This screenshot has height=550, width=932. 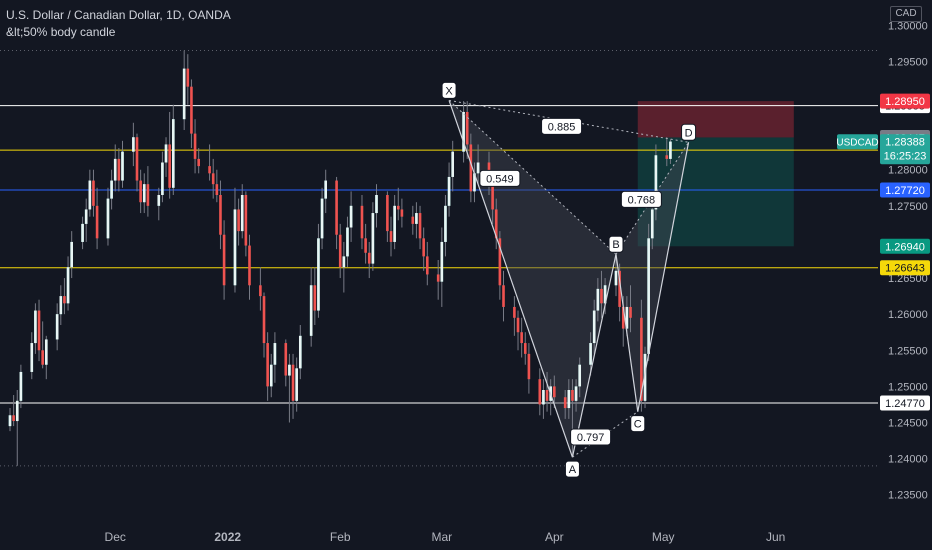 What do you see at coordinates (905, 101) in the screenshot?
I see `level-tag-1.28950: 1.28950` at bounding box center [905, 101].